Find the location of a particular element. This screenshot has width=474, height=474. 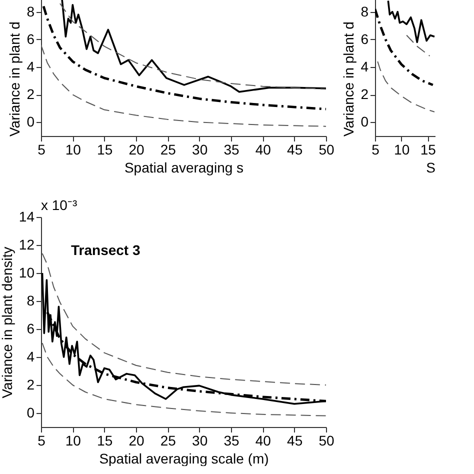

y-axis-title: Variance in plant density is located at coordinates (7, 322).